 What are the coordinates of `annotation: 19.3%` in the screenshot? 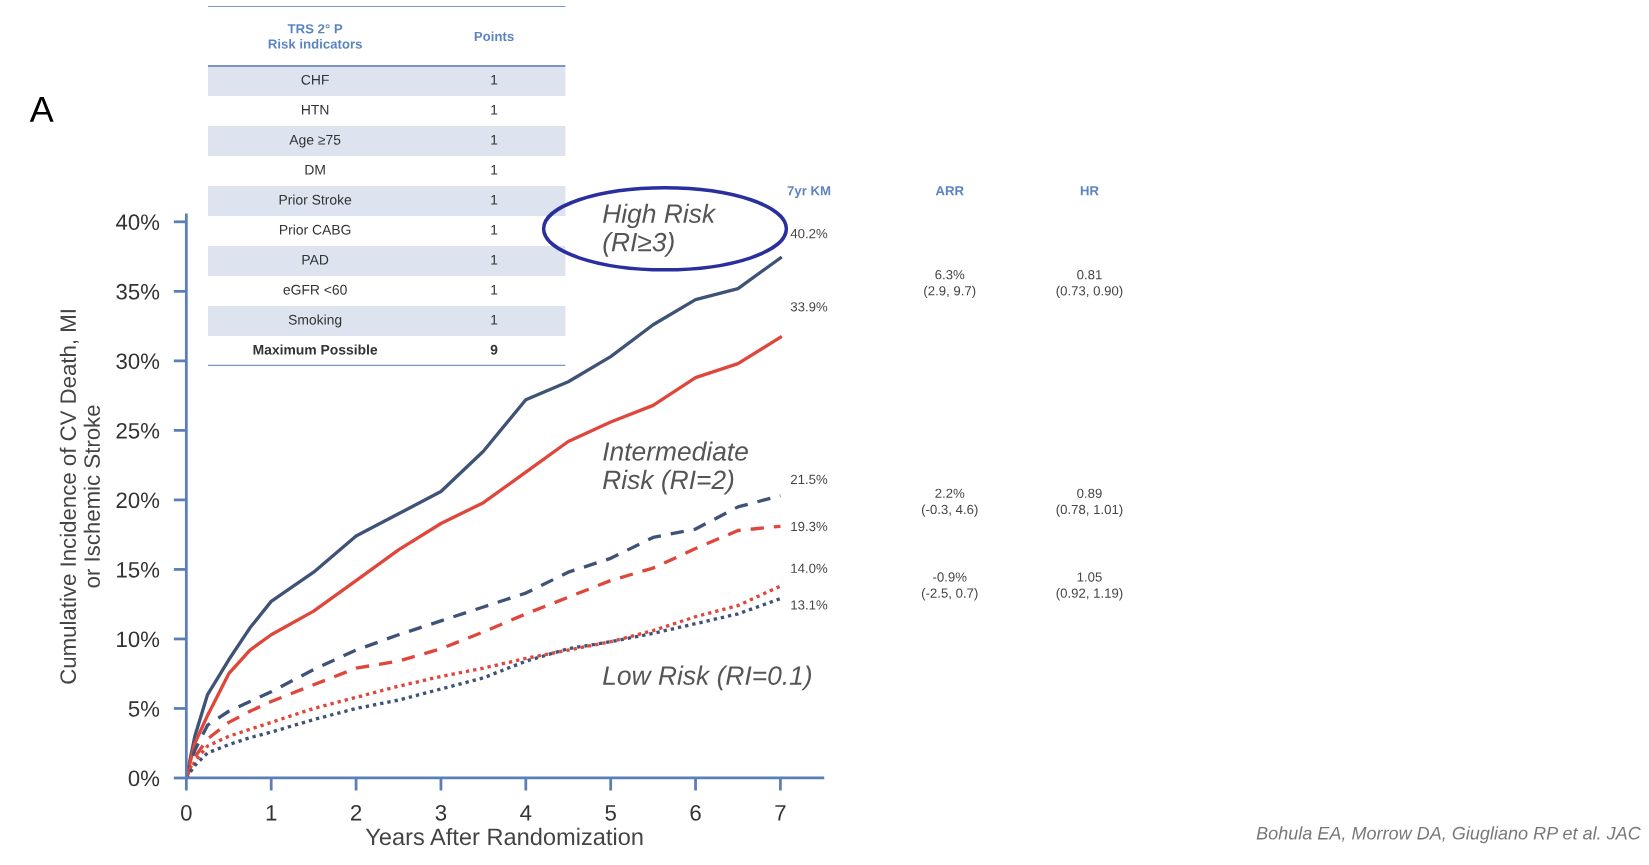 It's located at (809, 526).